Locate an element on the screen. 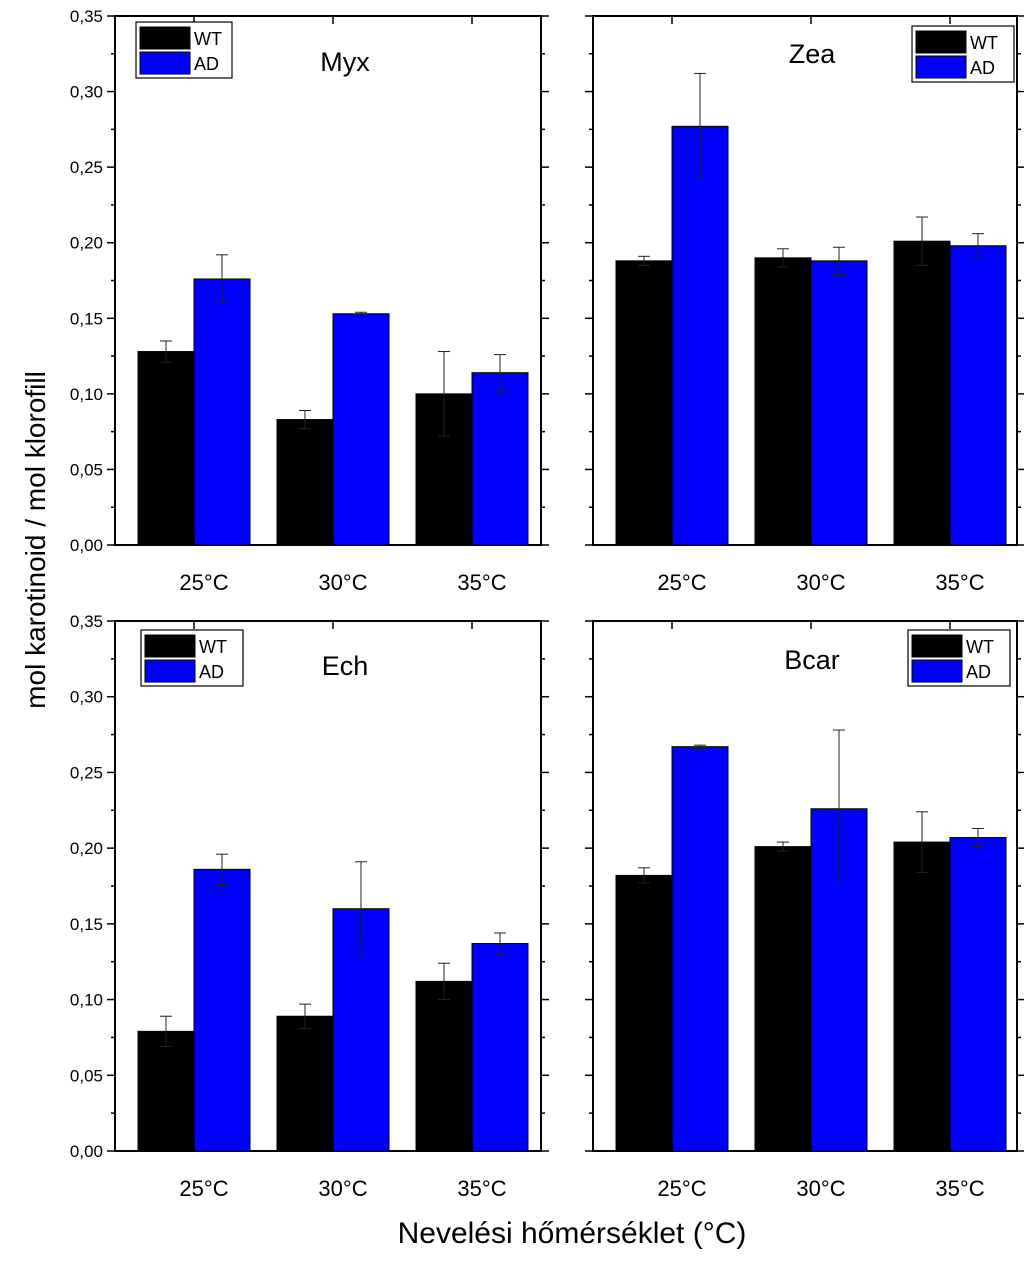 The image size is (1024, 1261). x-axis-label: Nevelési hőmérséklet (°C) is located at coordinates (572, 1233).